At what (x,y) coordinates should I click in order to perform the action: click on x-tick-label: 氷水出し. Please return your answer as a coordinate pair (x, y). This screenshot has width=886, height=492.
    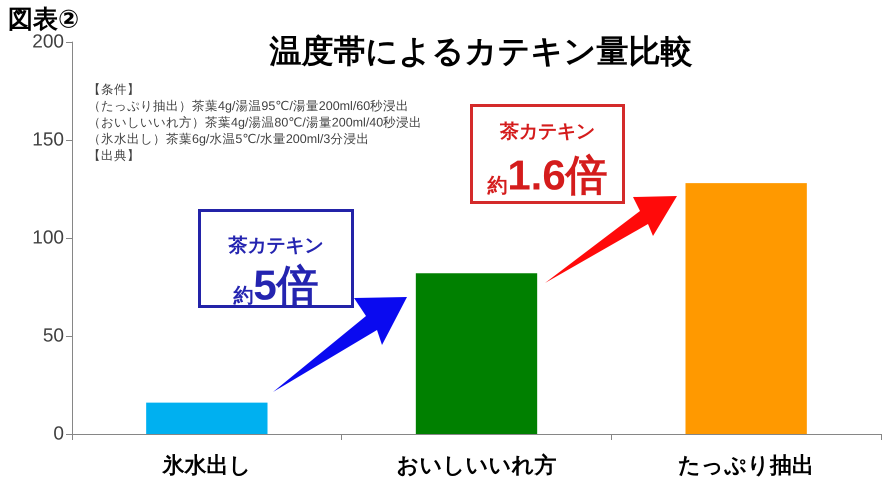
    Looking at the image, I should click on (206, 465).